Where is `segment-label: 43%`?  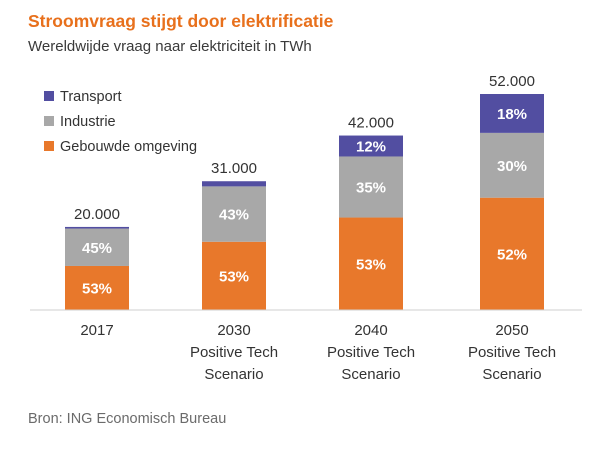
segment-label: 43% is located at coordinates (234, 215).